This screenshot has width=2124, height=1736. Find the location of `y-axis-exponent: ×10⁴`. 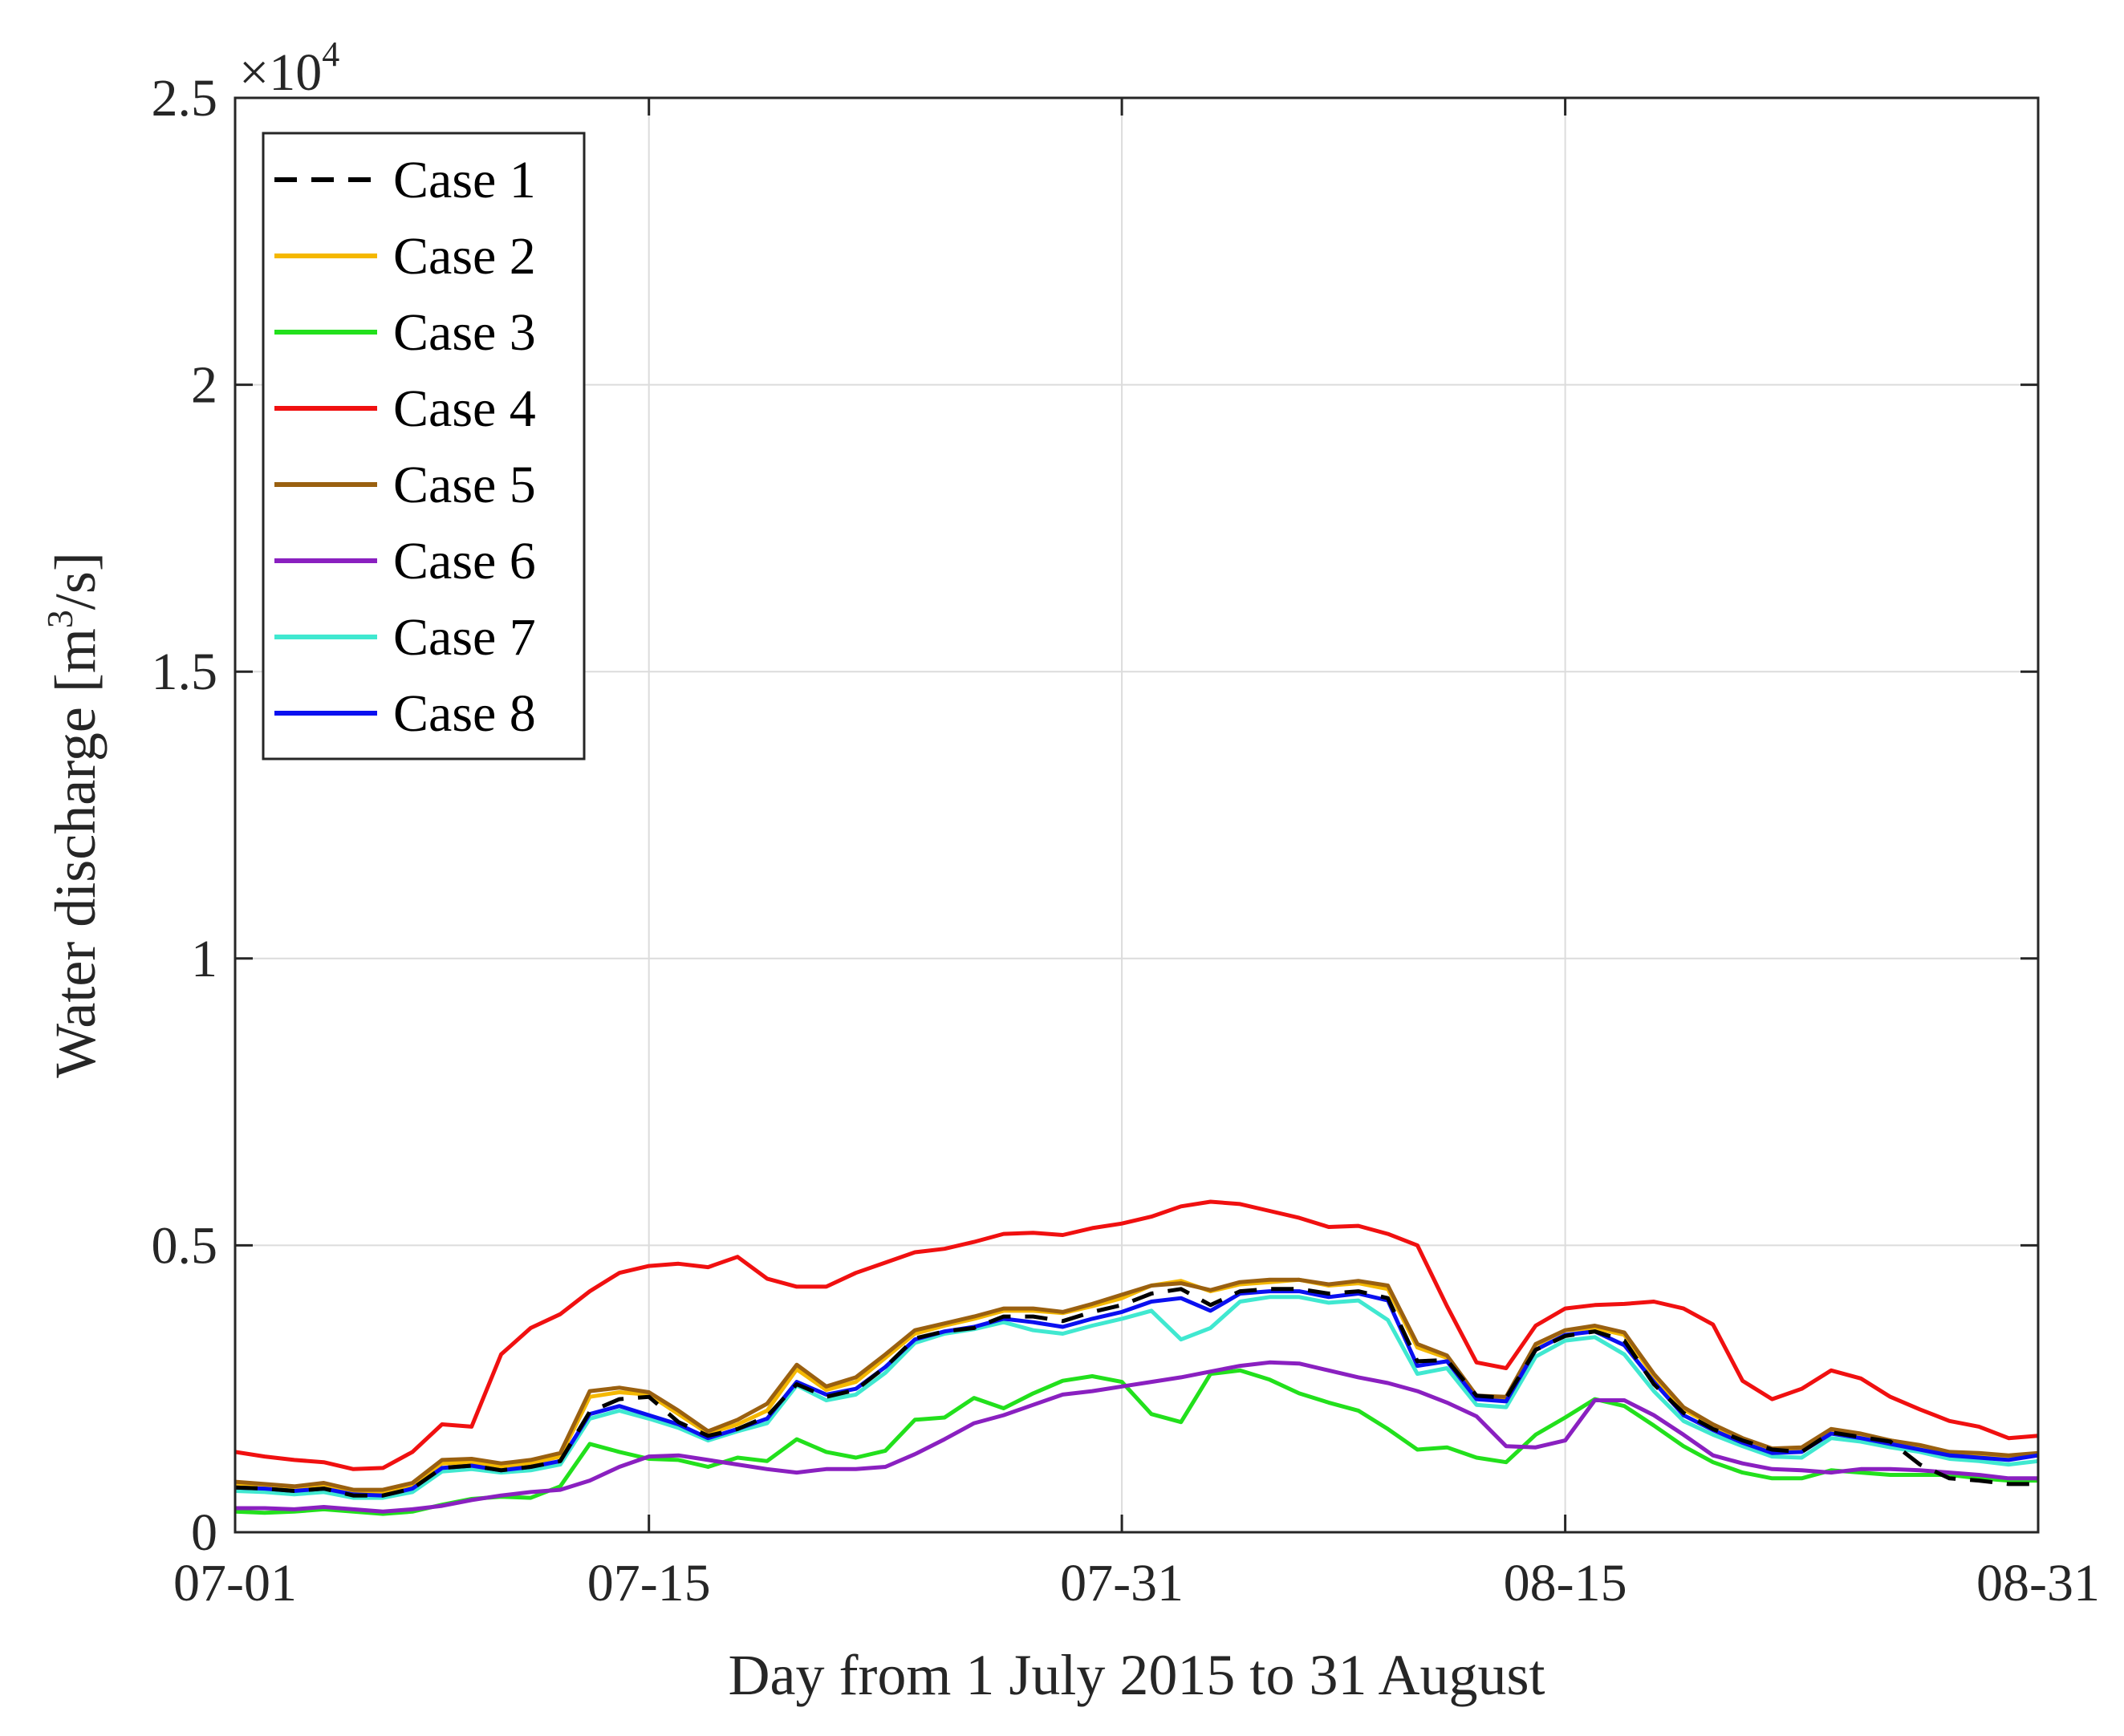

y-axis-exponent: ×10⁴ is located at coordinates (289, 68).